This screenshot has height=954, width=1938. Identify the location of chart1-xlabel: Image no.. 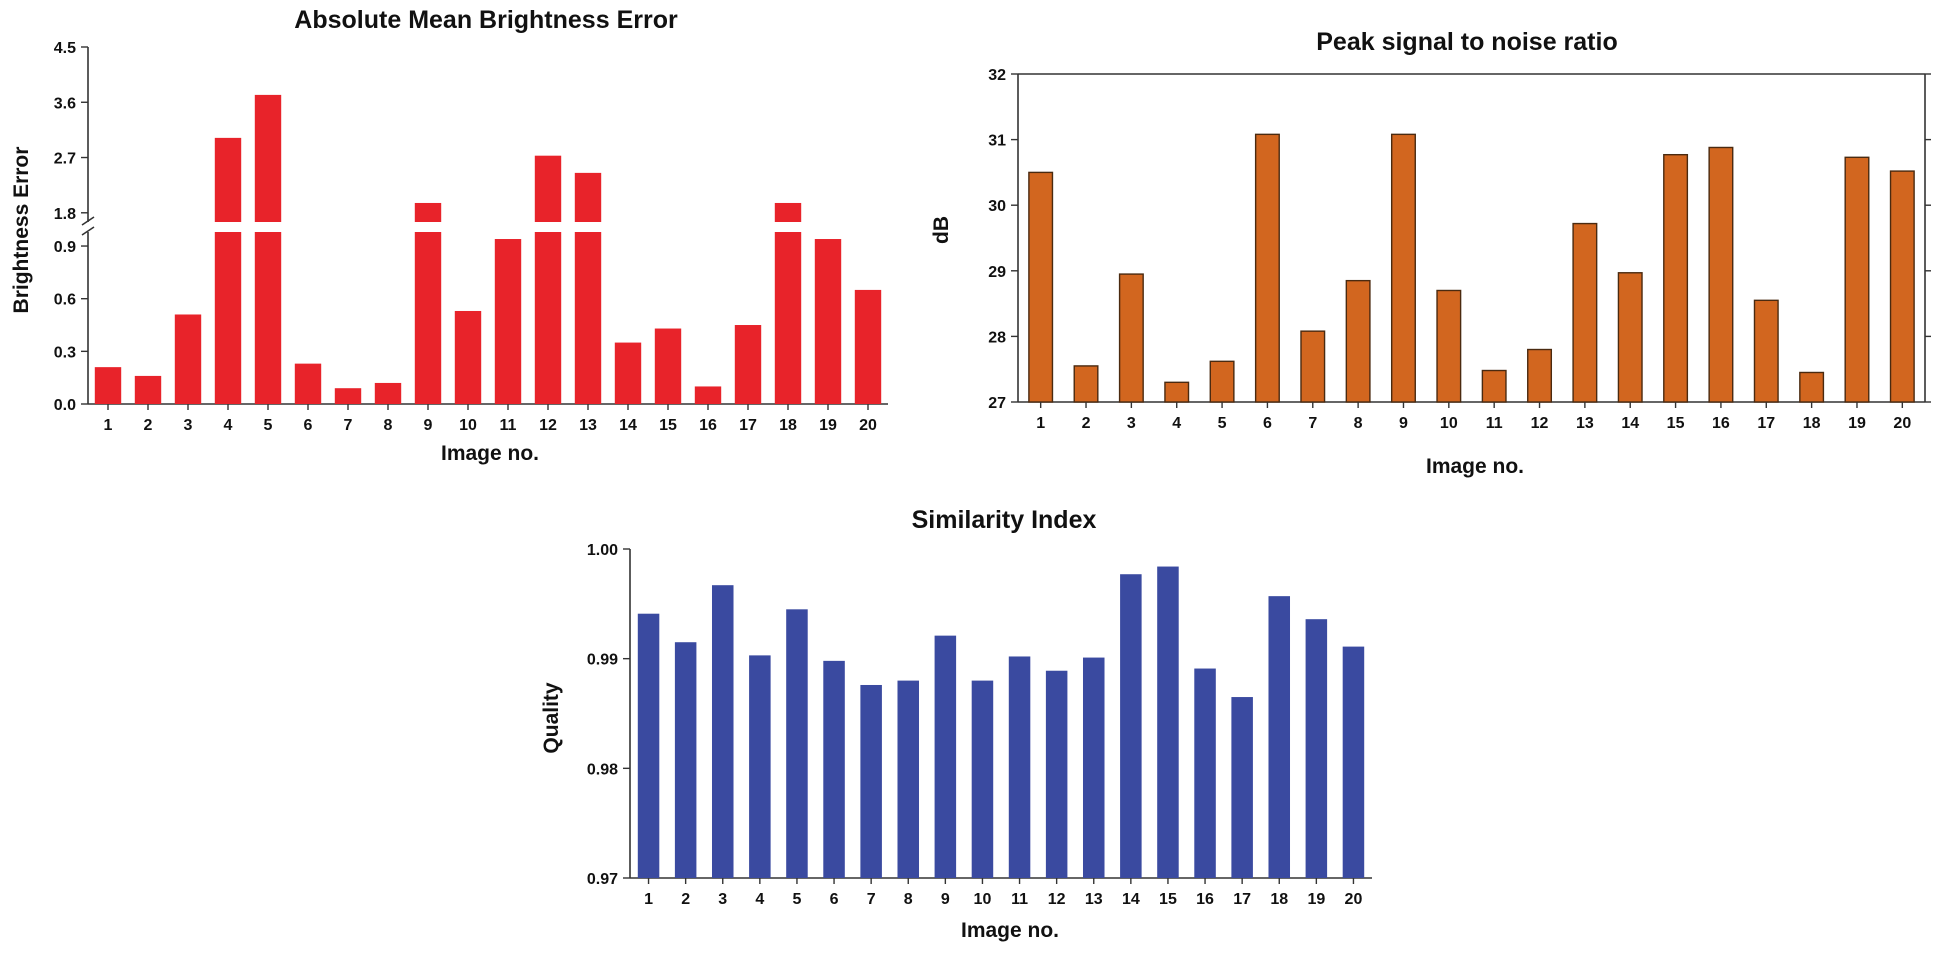
(490, 453).